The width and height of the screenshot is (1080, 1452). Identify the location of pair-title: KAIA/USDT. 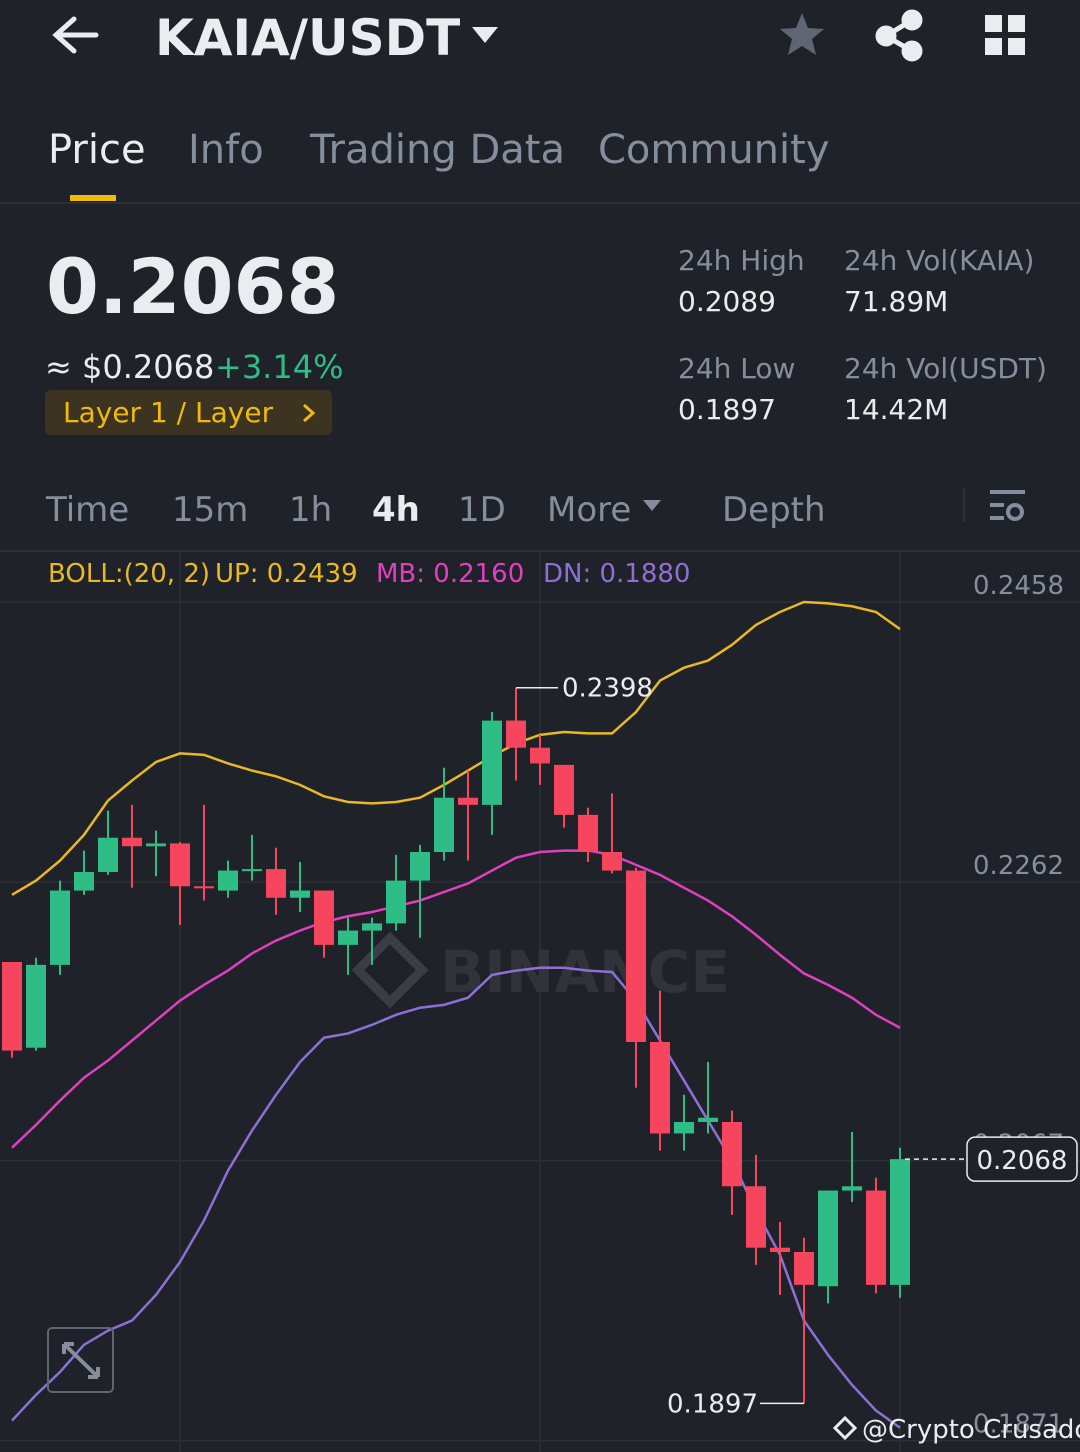
(307, 38).